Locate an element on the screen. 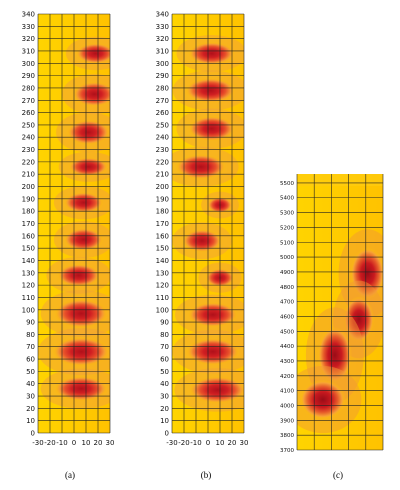  y-tick-label: 330 is located at coordinates (162, 27).